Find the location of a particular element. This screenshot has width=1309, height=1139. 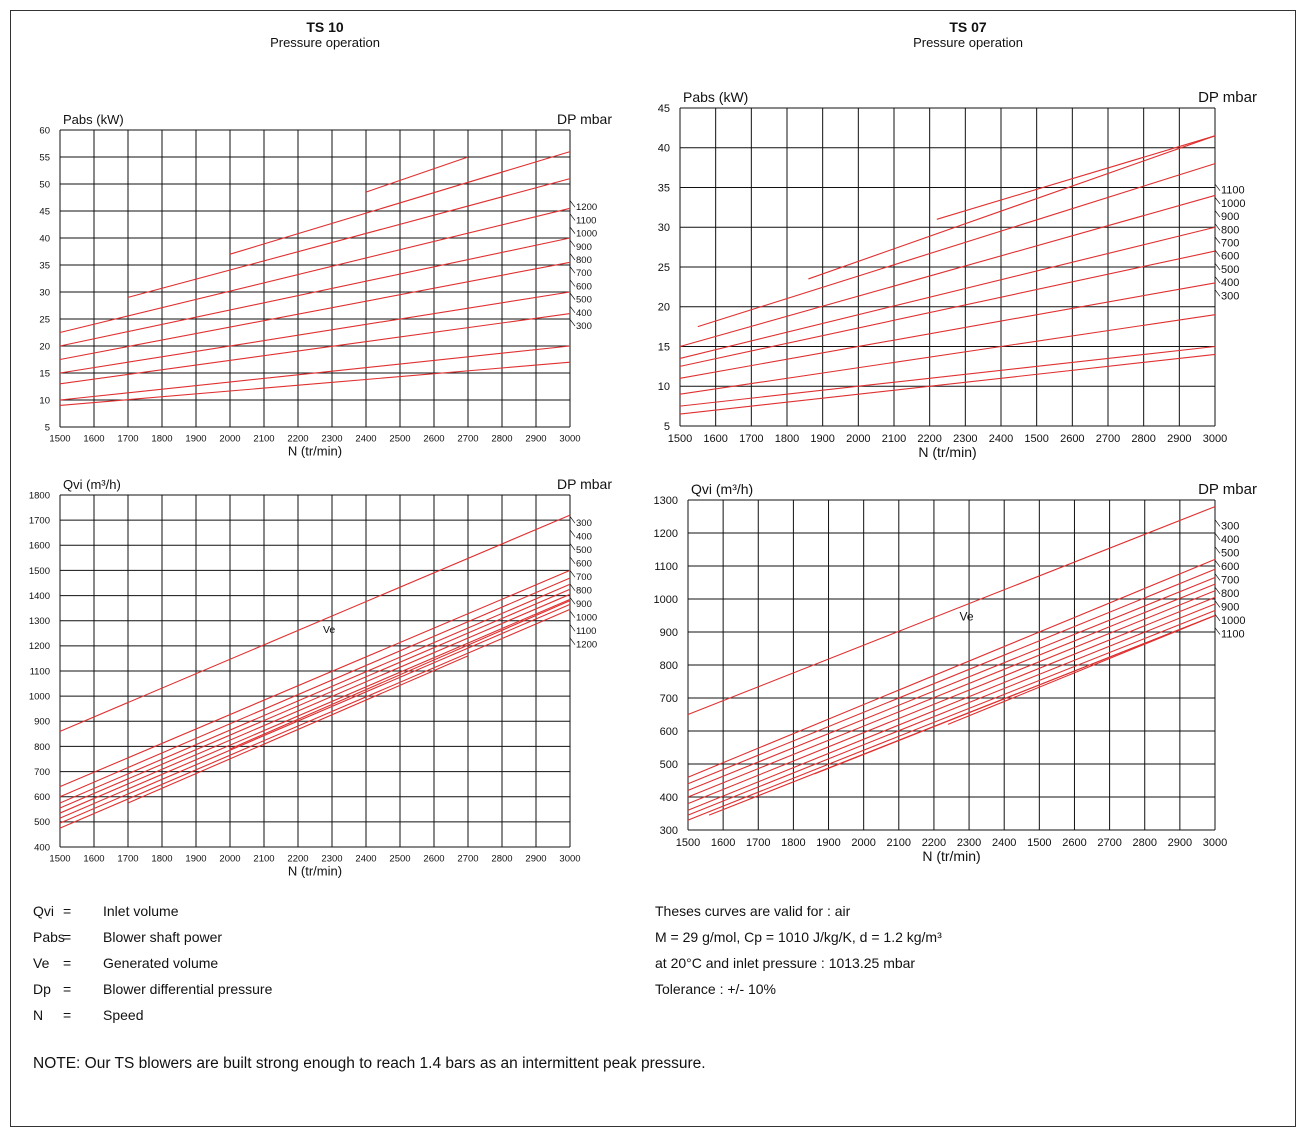

y-tick-label: 1100 is located at coordinates (40, 671).